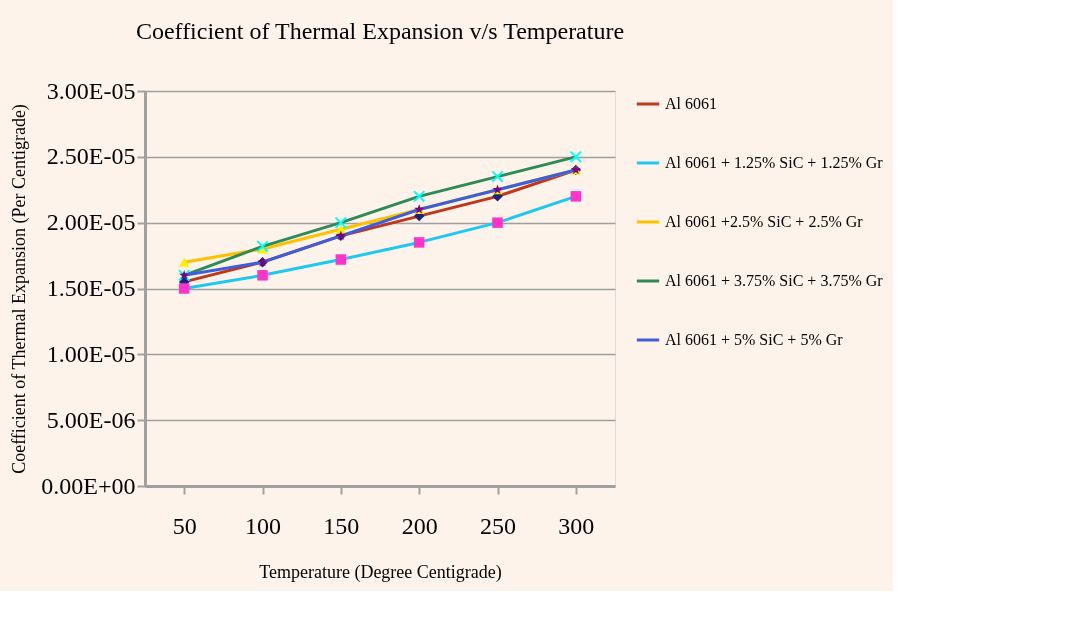  I want to click on x-tick-label: 150, so click(341, 525).